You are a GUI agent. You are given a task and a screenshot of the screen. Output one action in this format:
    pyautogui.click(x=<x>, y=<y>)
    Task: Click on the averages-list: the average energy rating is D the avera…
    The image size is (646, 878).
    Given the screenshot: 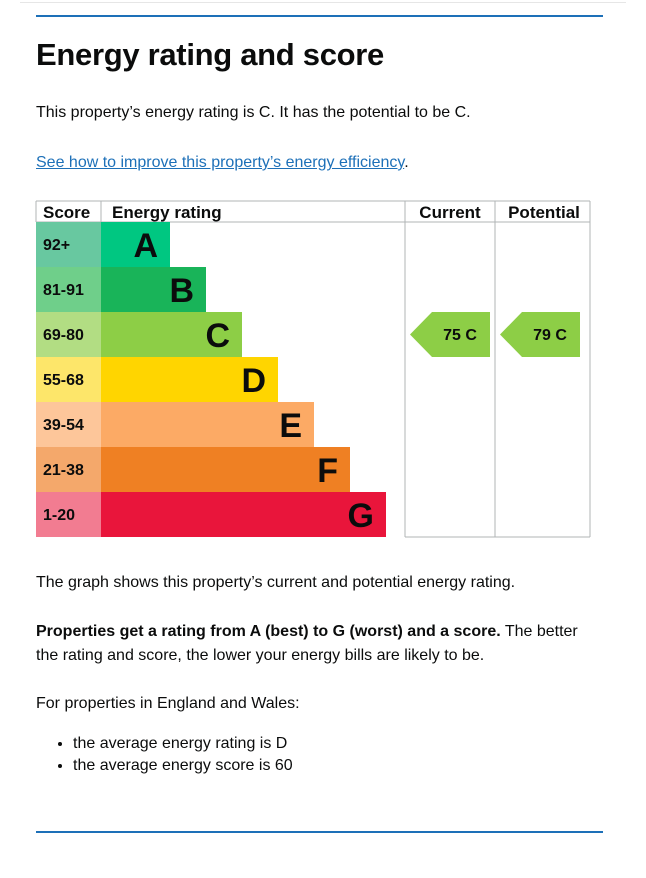 What is the action you would take?
    pyautogui.click(x=164, y=755)
    